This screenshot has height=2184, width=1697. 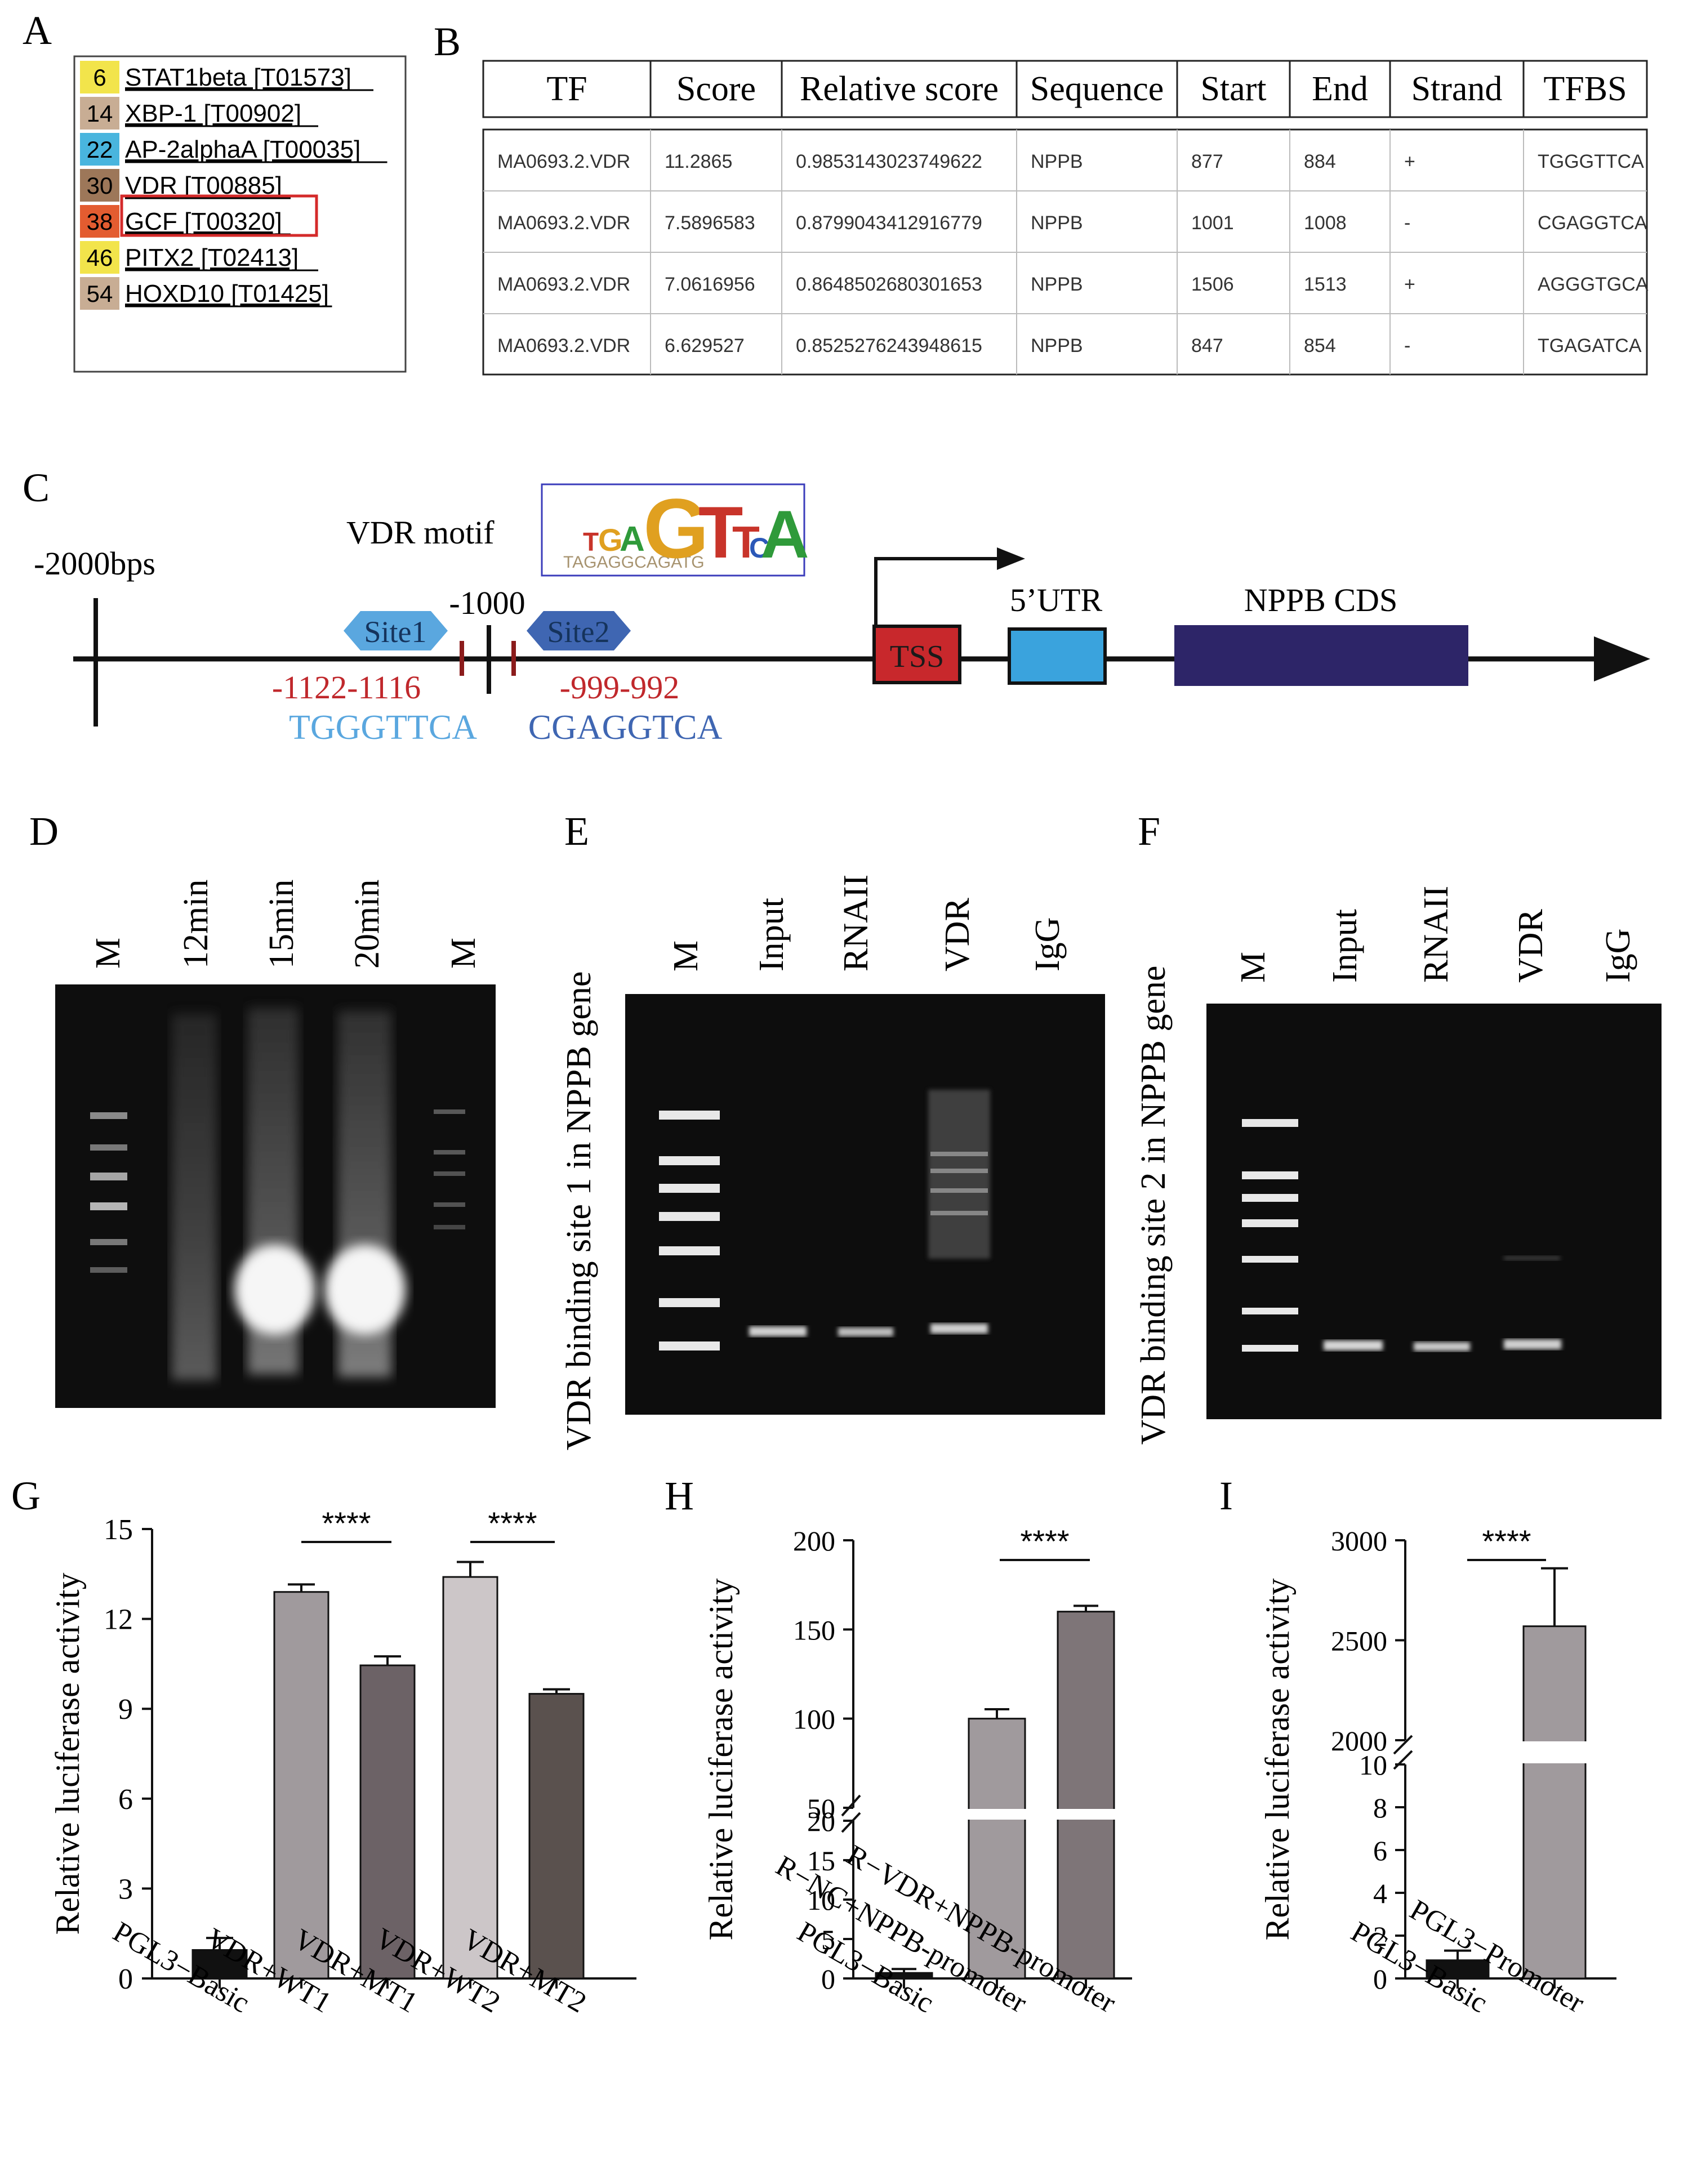 What do you see at coordinates (1592, 223) in the screenshot?
I see `table-cell: CGAGGTCA` at bounding box center [1592, 223].